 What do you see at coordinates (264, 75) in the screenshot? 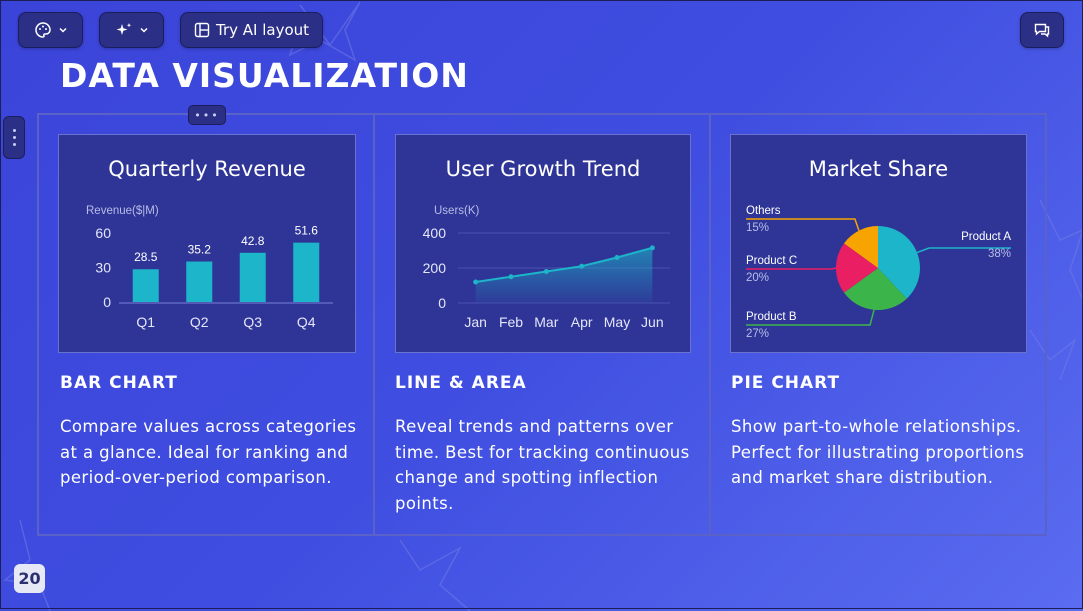
I see `slide-title: DATA VISUALIZATION` at bounding box center [264, 75].